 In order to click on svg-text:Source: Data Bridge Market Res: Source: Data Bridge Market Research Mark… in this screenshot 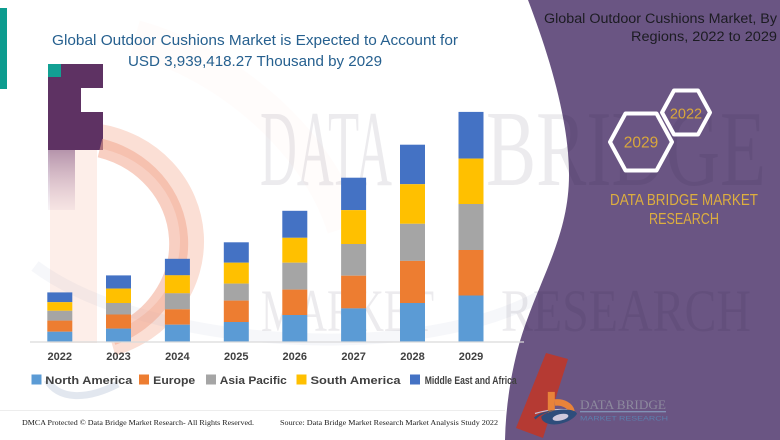, I will do `click(389, 422)`.